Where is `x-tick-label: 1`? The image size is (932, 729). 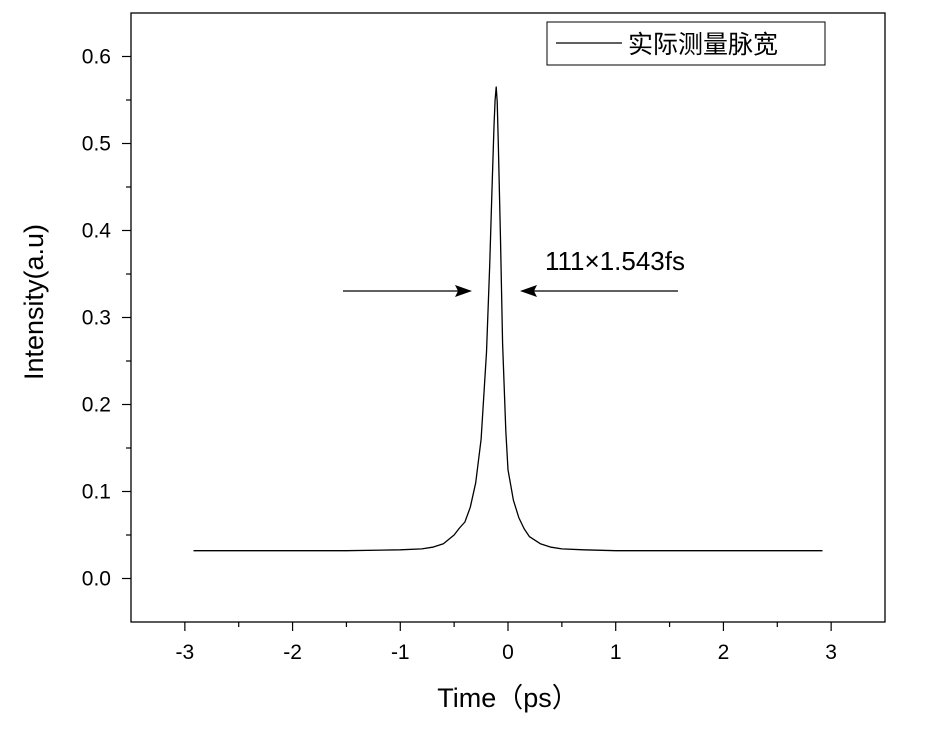
x-tick-label: 1 is located at coordinates (616, 652).